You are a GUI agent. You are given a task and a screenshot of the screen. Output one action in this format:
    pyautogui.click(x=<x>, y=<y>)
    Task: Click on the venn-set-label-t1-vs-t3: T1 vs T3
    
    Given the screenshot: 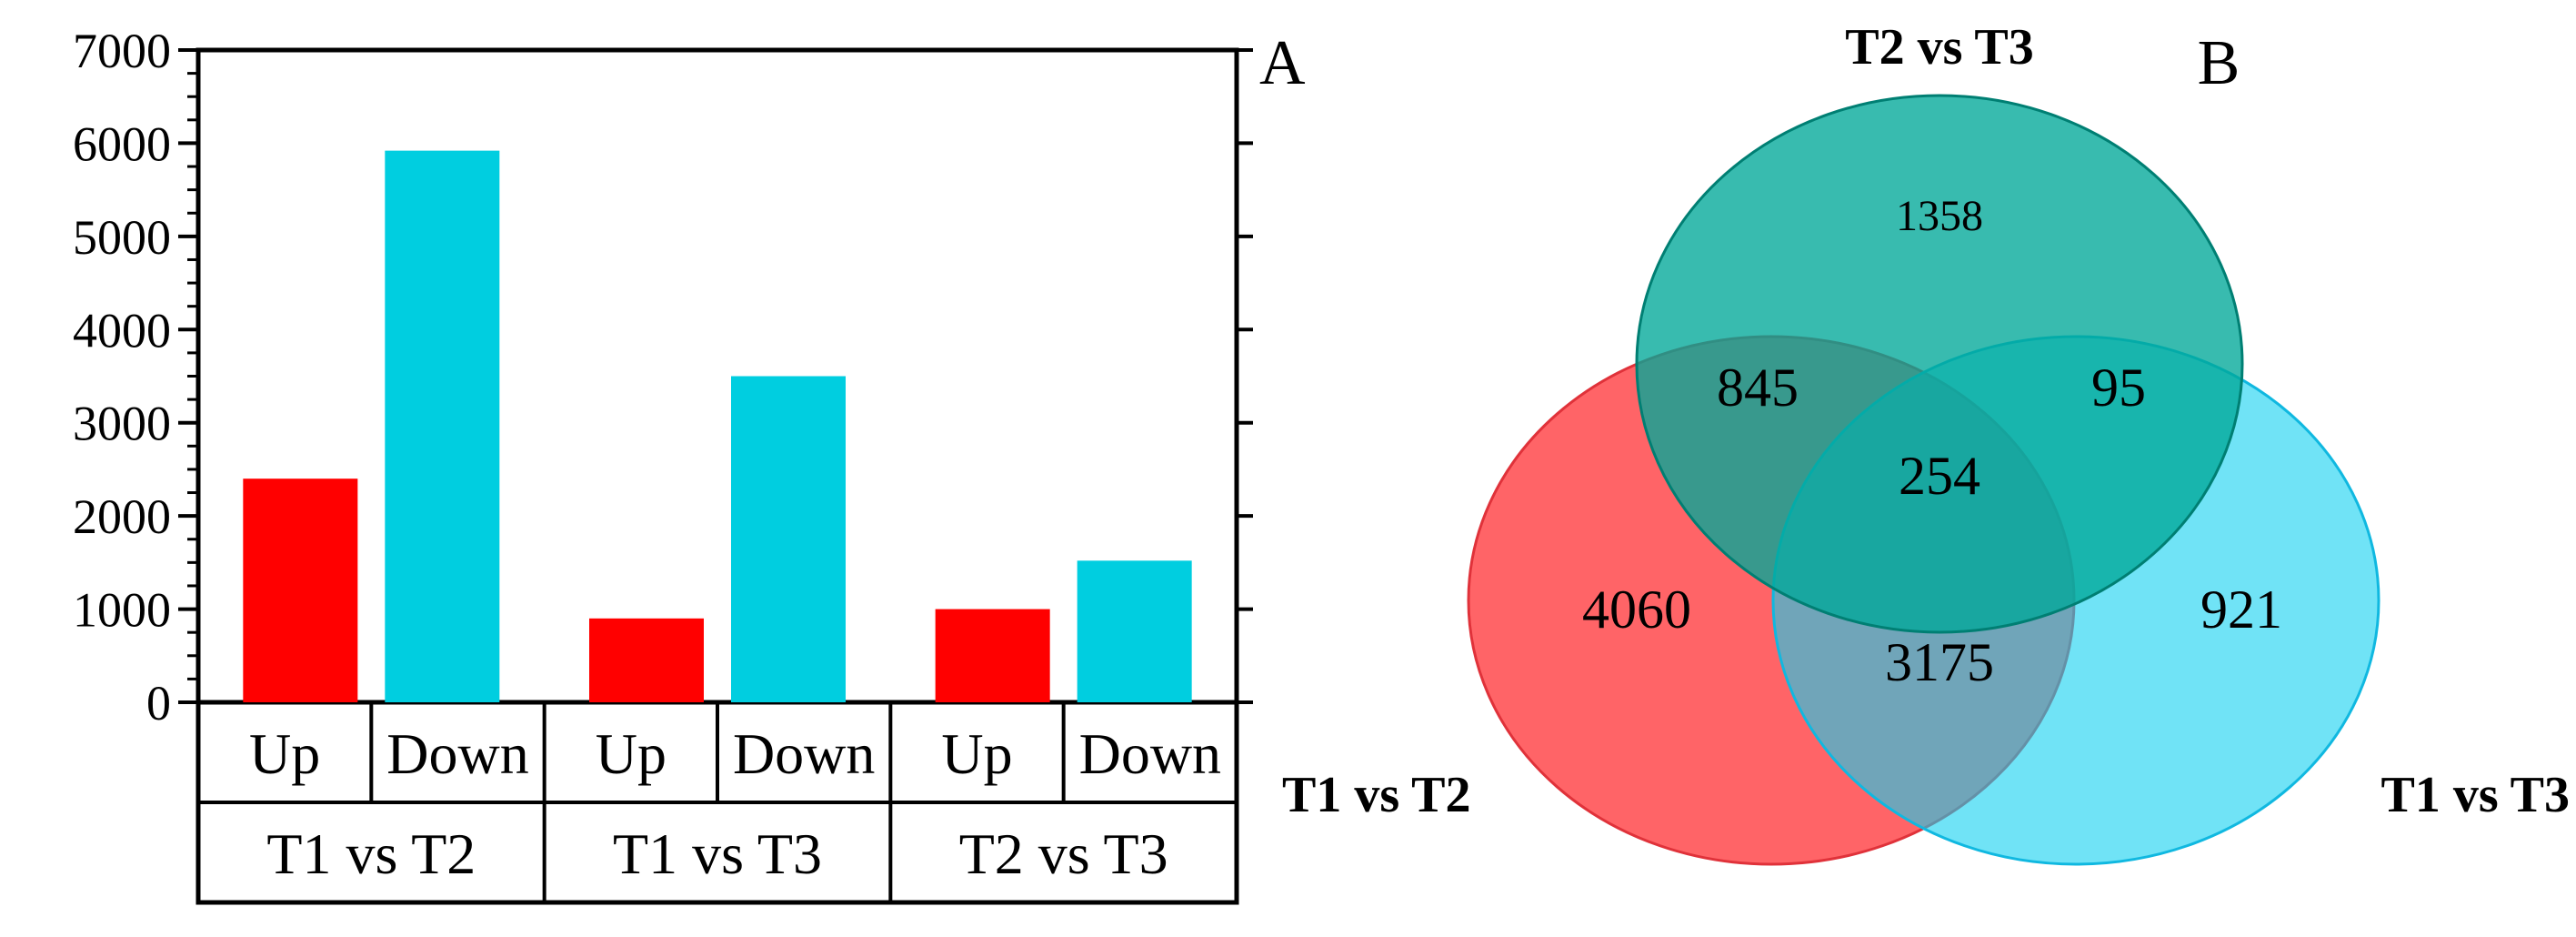 What is the action you would take?
    pyautogui.click(x=2476, y=795)
    